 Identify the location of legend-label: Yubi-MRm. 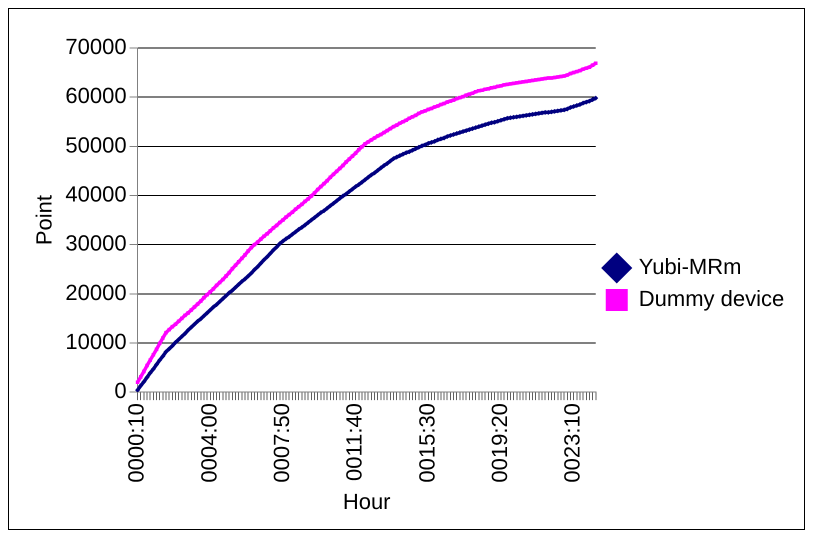
(690, 267).